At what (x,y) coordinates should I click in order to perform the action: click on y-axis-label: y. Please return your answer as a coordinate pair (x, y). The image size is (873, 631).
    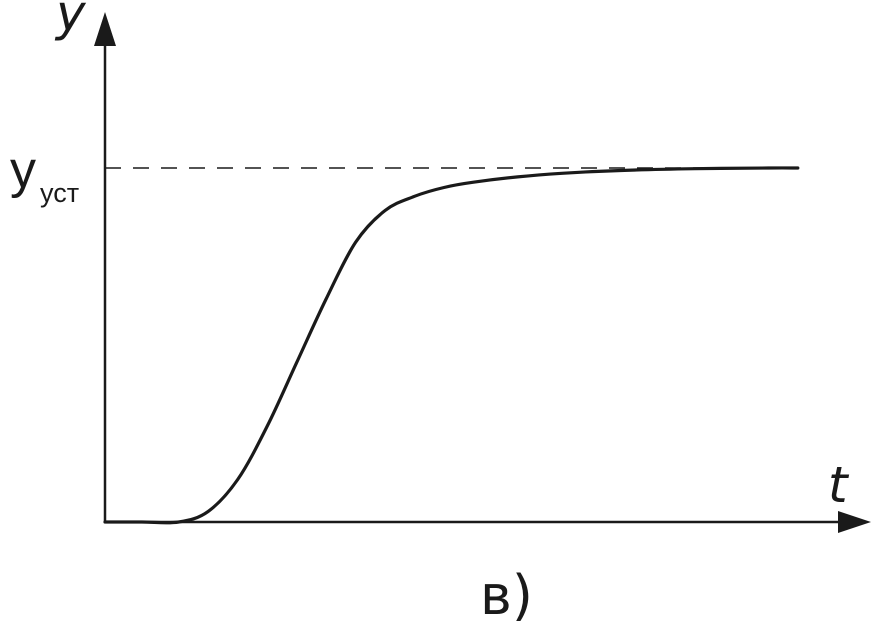
    Looking at the image, I should click on (70, 21).